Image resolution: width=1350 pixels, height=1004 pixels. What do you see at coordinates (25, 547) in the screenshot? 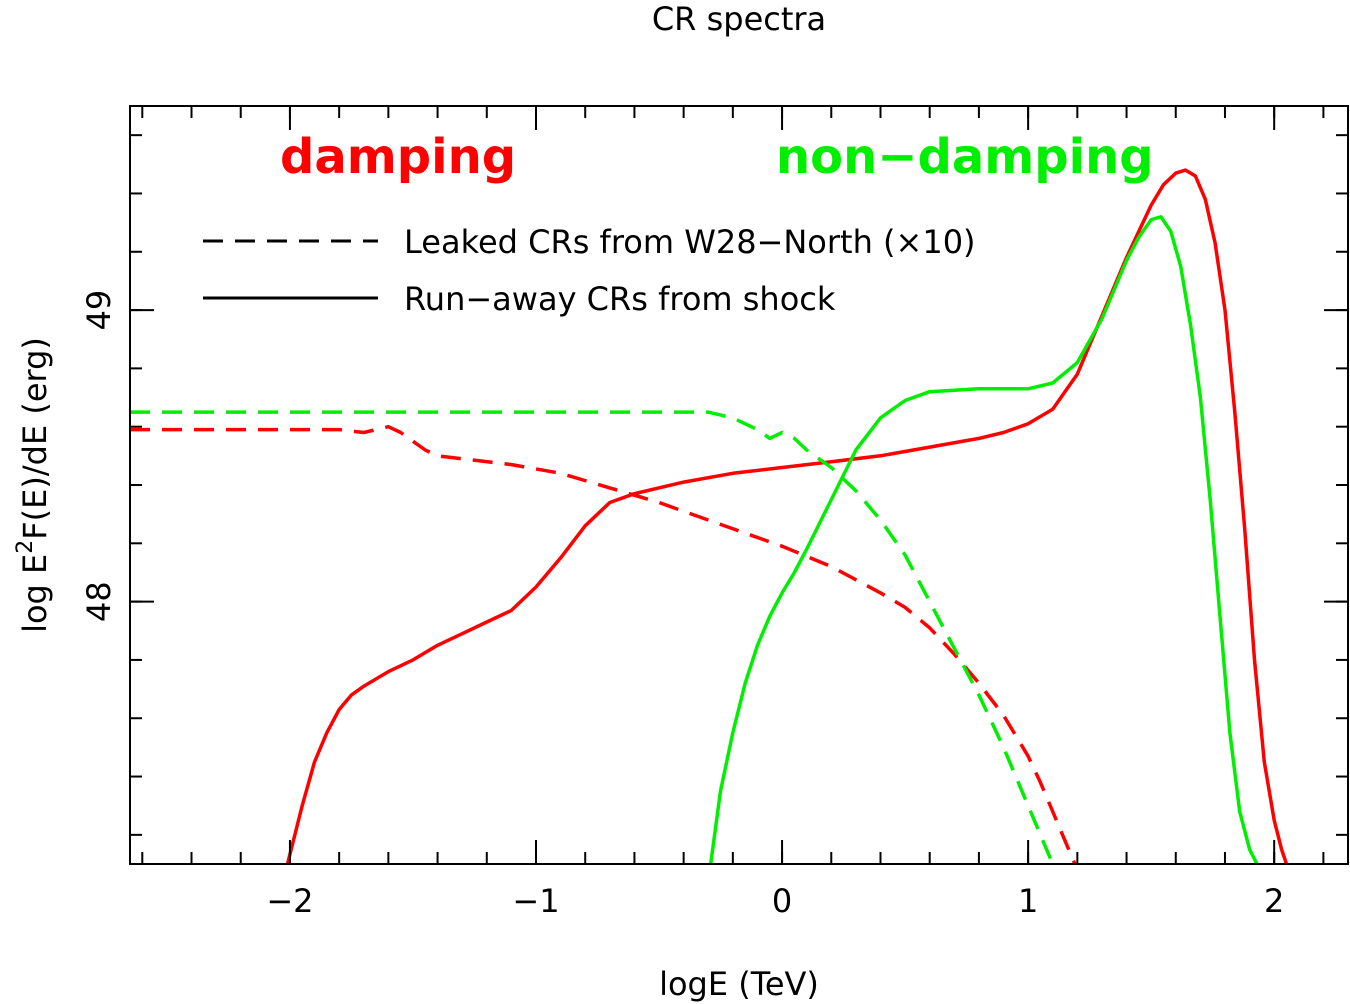
I see `y-axis-label-superscript: 2` at bounding box center [25, 547].